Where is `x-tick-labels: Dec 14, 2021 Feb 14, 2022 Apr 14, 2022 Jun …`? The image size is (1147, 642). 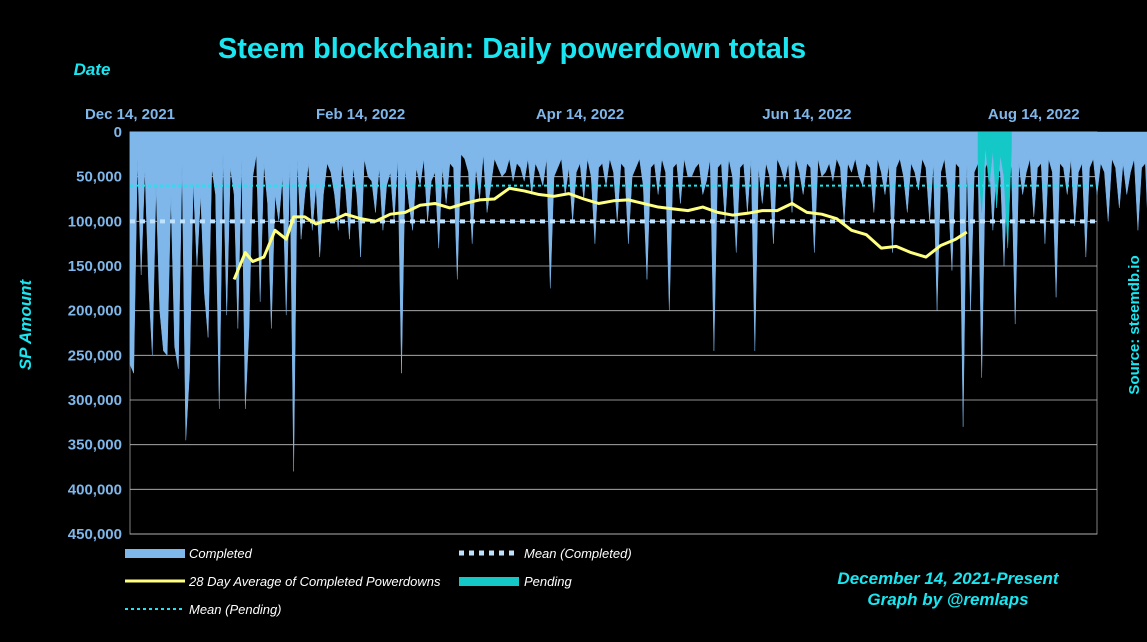 x-tick-labels: Dec 14, 2021 Feb 14, 2022 Apr 14, 2022 Jun … is located at coordinates (582, 114).